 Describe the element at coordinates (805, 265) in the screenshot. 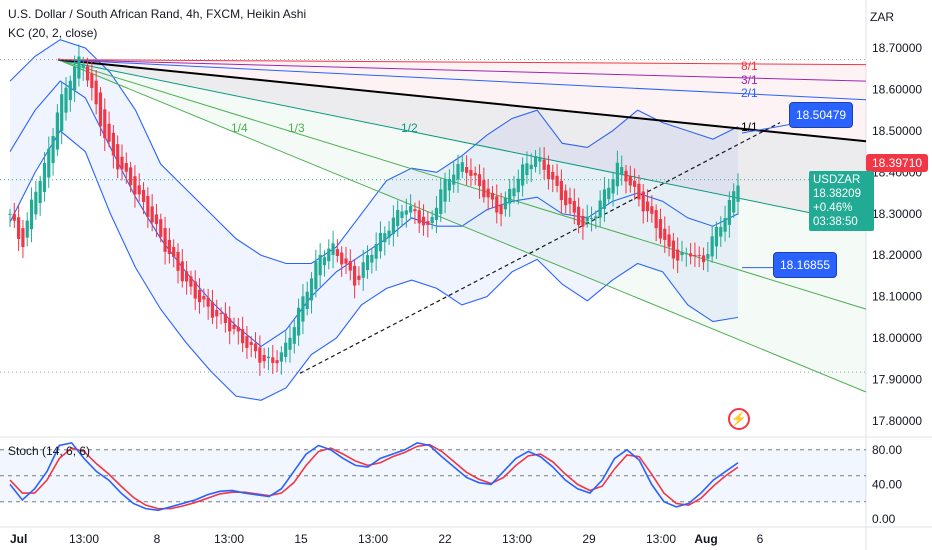

I see `callout-lower: 18.16855` at that location.